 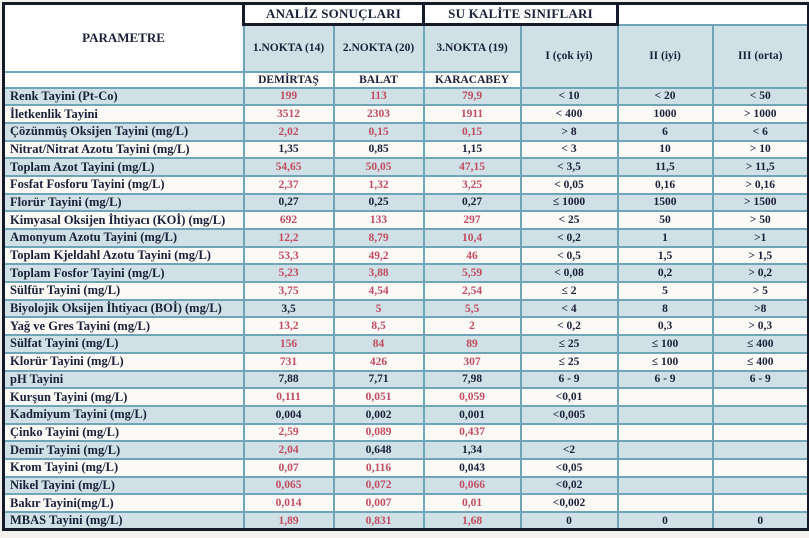 I want to click on point-1-header: 1.NOKTA (14), so click(x=288, y=48).